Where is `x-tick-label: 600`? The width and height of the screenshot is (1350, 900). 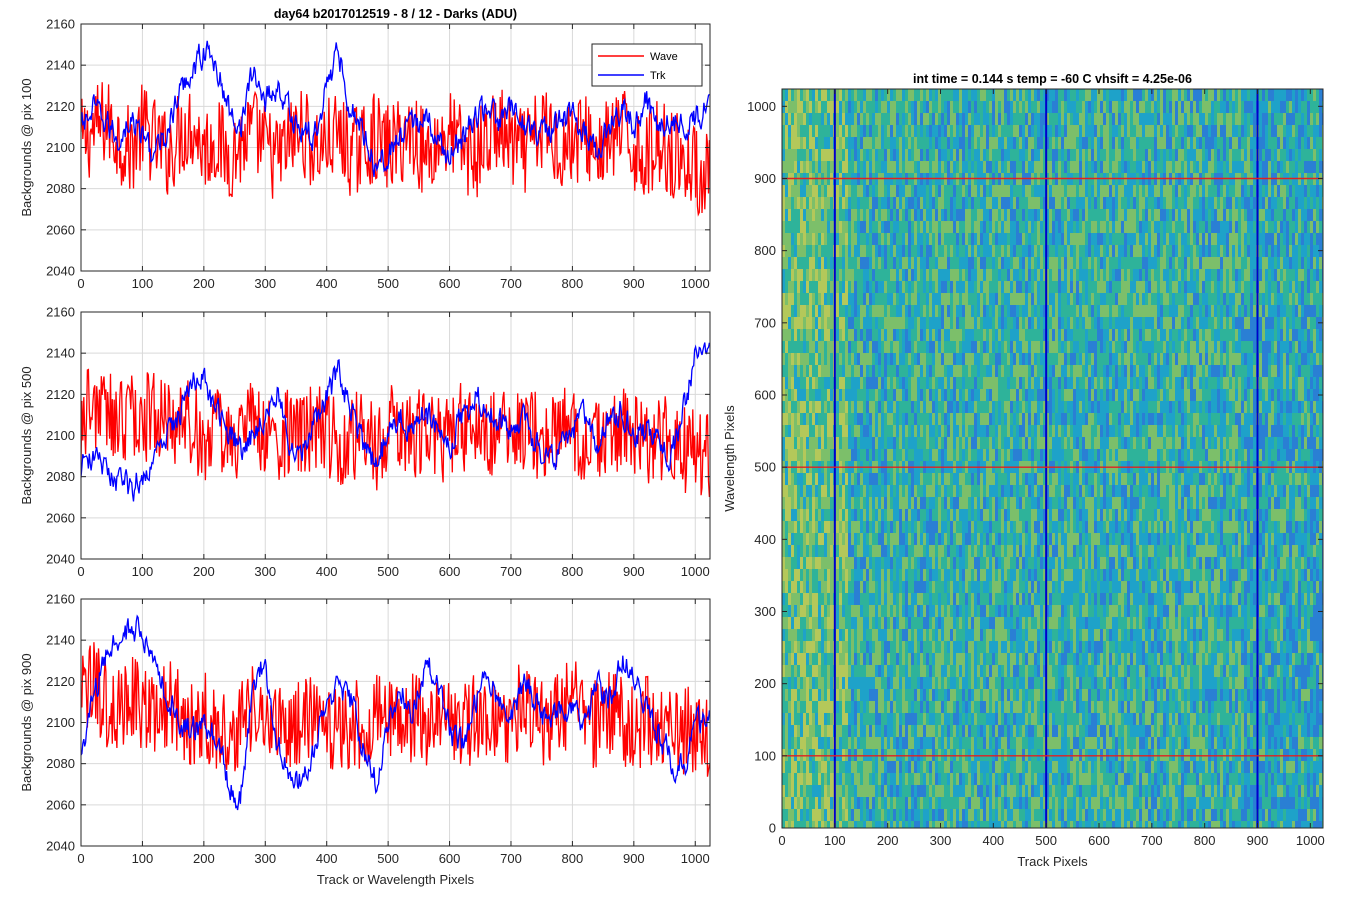 x-tick-label: 600 is located at coordinates (450, 571).